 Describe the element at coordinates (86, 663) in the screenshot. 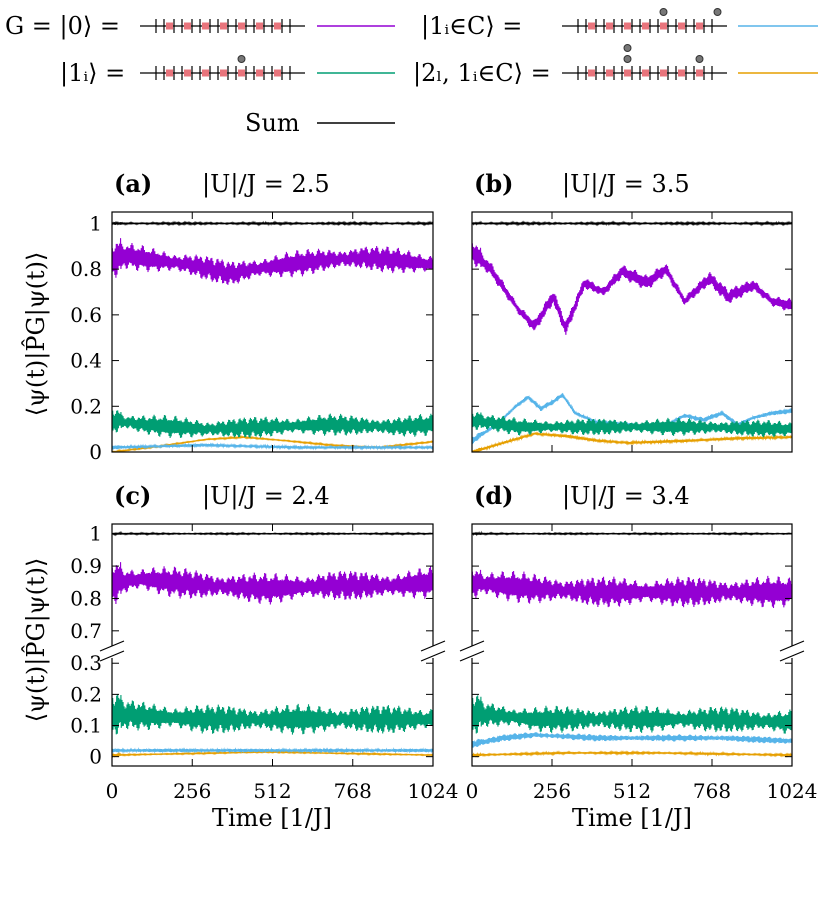

I see `y-tick-label: 0.3` at that location.